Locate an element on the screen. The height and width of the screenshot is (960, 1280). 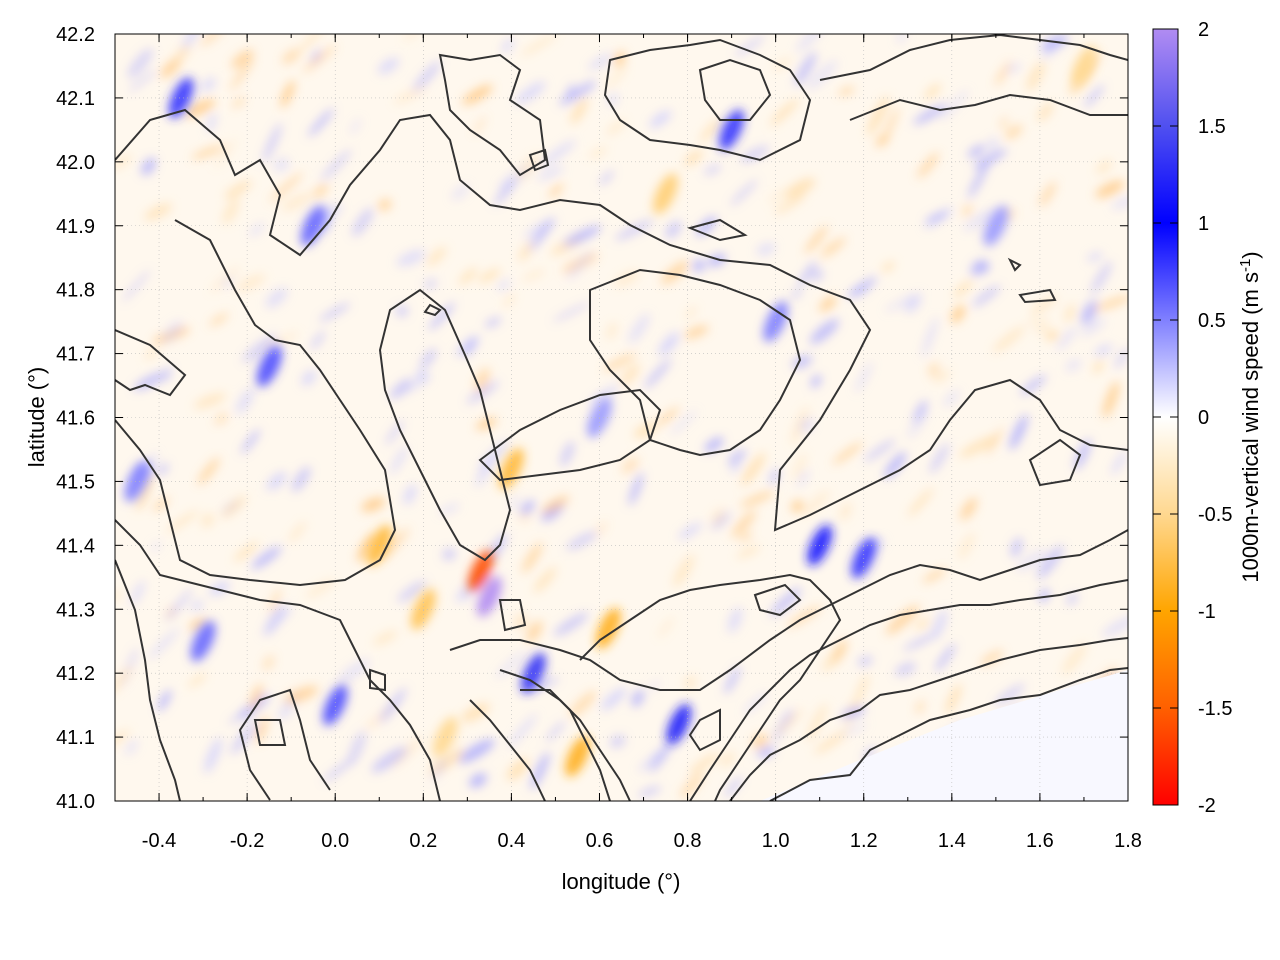
colorbar-title: 1000m-vertical wind speed (m s-1) is located at coordinates (1250, 416).